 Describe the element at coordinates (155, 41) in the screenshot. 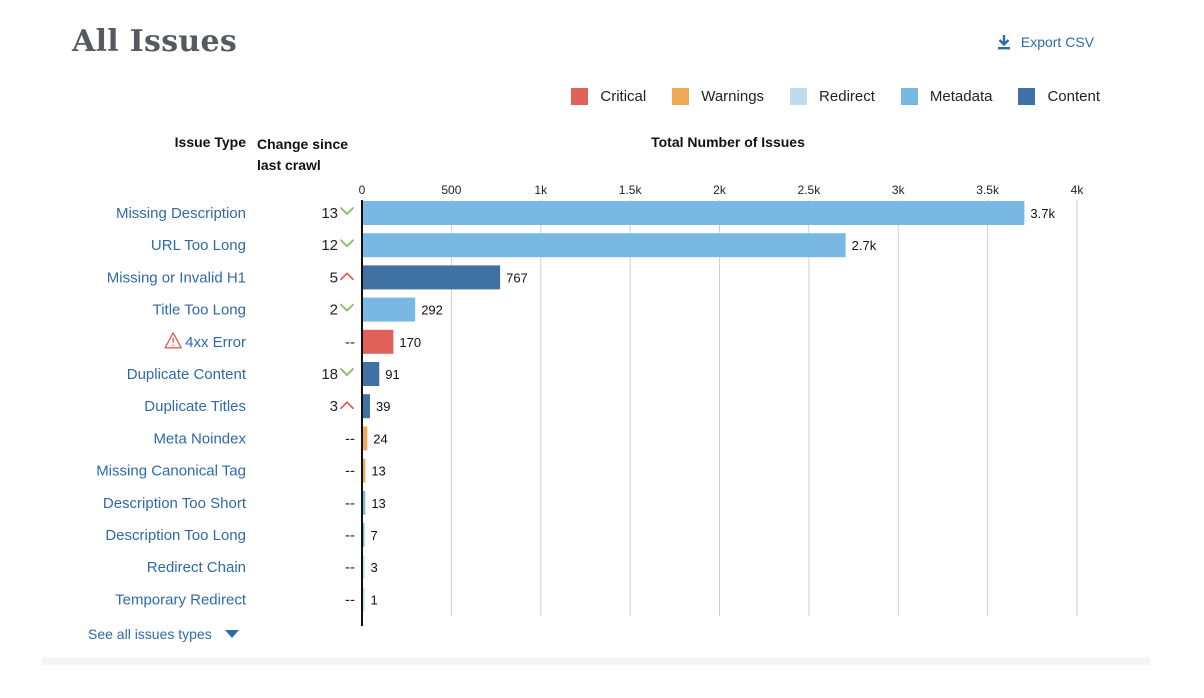

I see `page-title: All Issues` at that location.